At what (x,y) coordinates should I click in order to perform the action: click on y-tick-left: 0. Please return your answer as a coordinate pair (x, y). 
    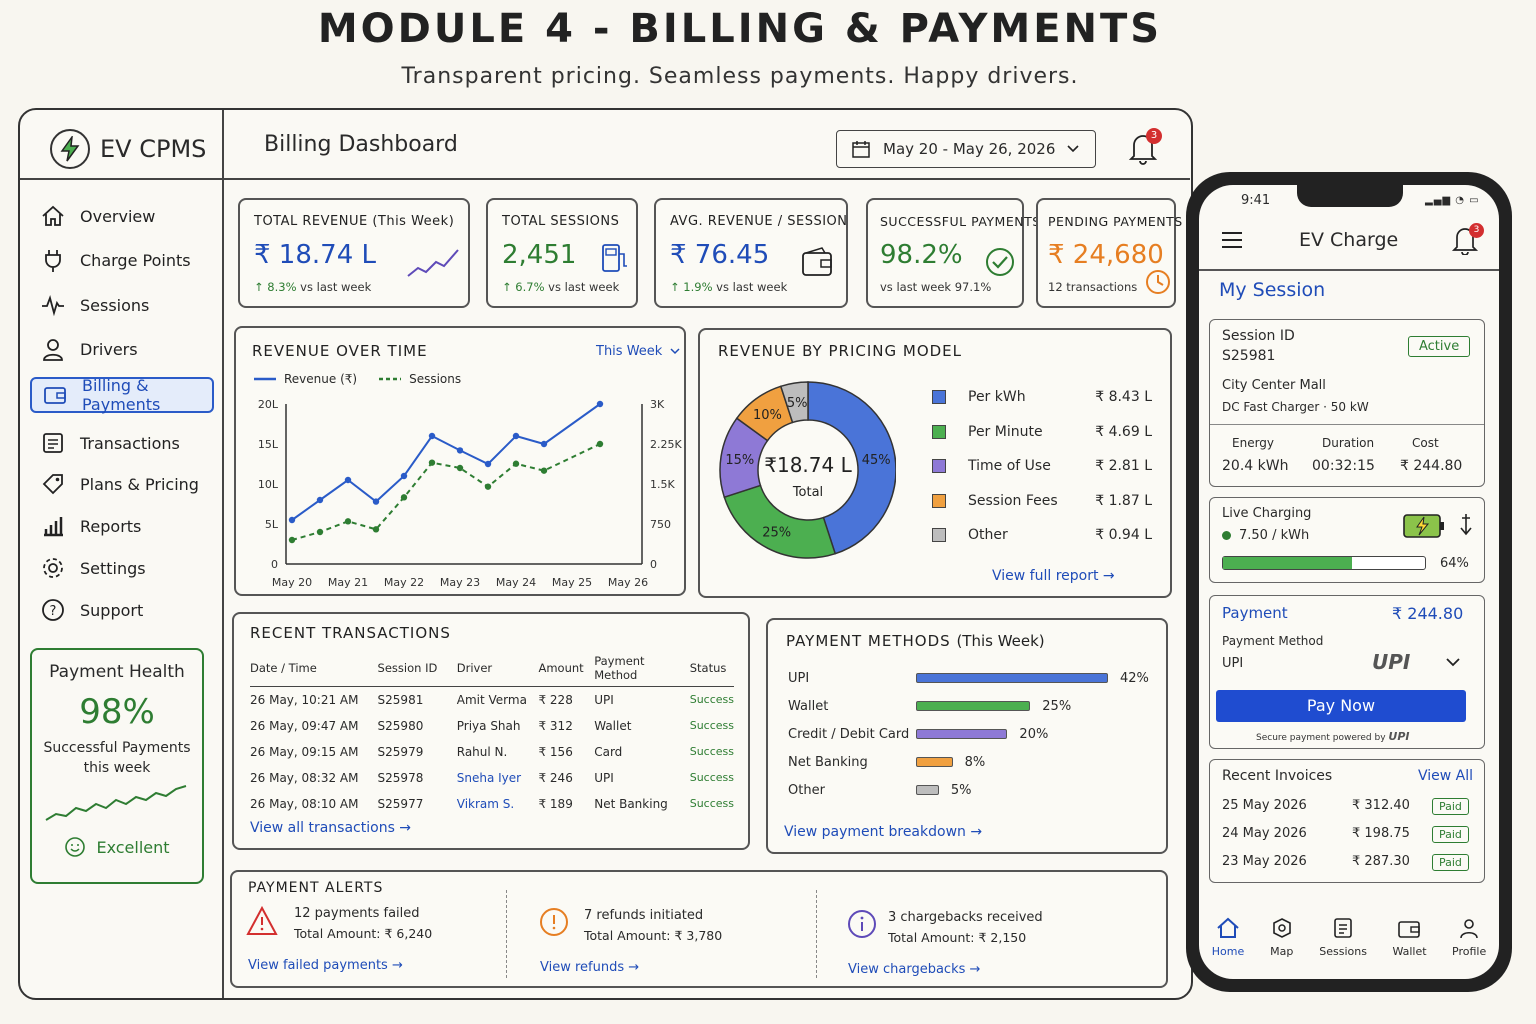
    Looking at the image, I should click on (274, 564).